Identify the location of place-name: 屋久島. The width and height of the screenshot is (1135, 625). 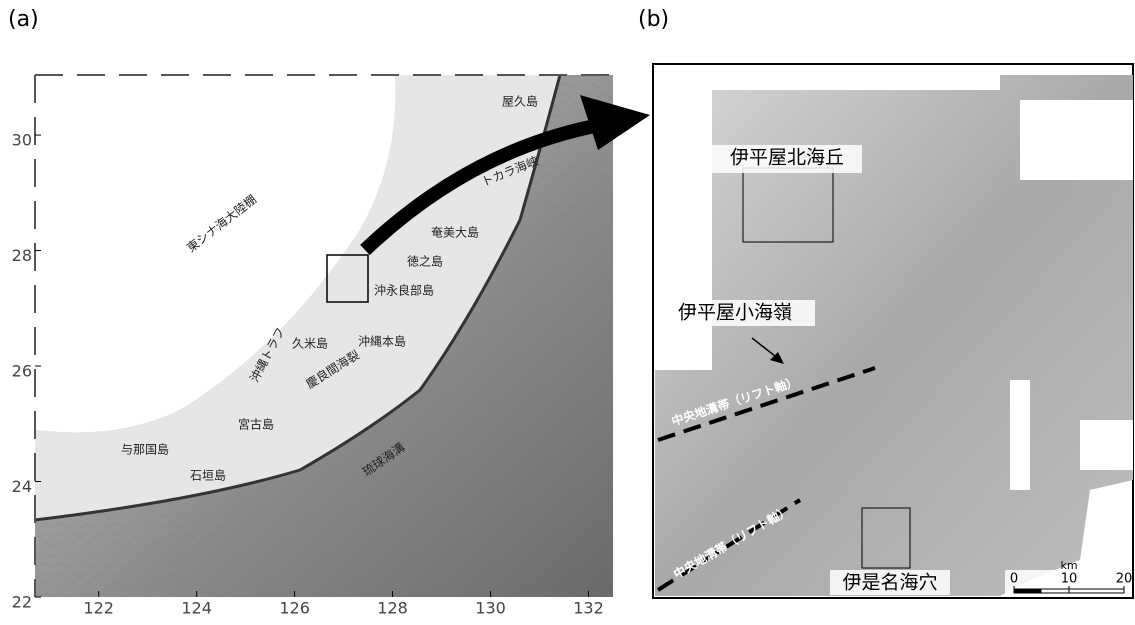
(520, 101).